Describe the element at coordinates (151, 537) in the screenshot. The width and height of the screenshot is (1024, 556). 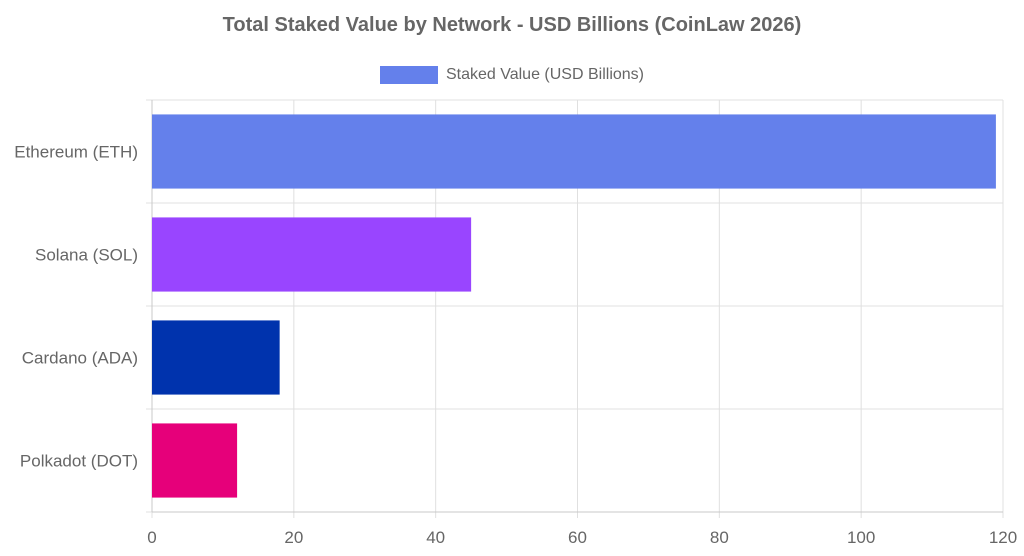
I see `x-tick-label: 0` at that location.